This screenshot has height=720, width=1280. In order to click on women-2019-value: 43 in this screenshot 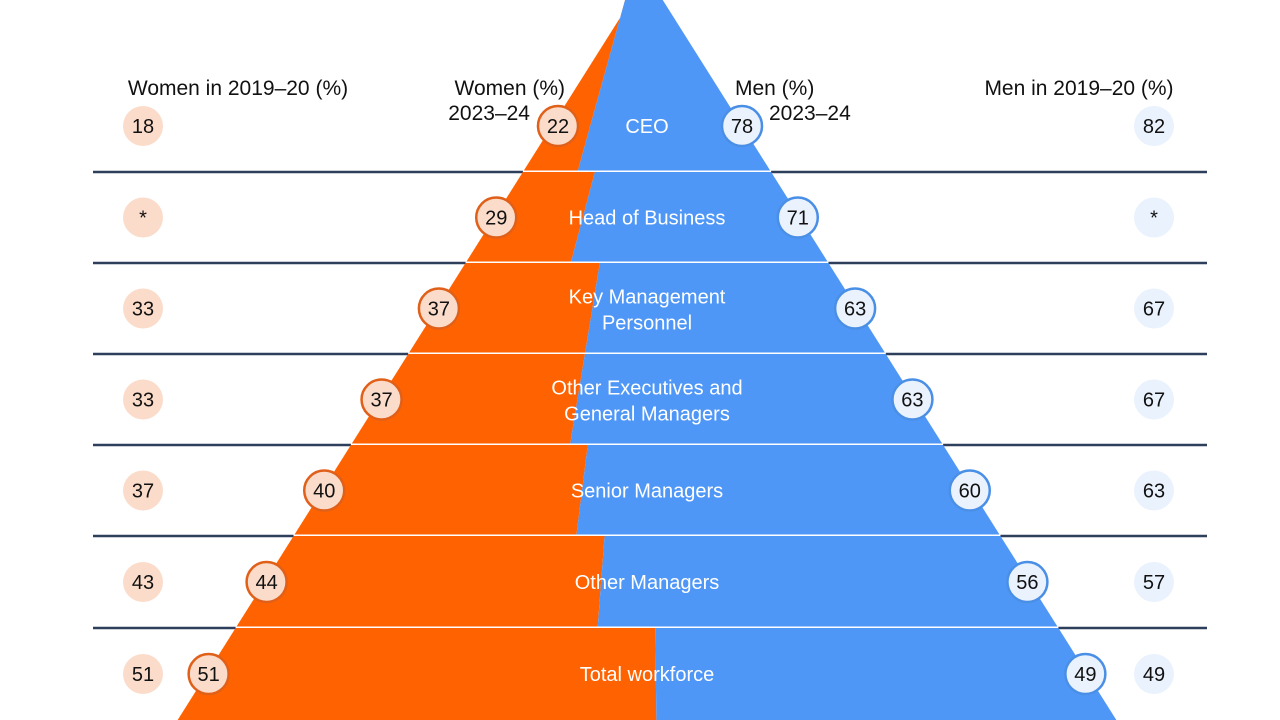, I will do `click(143, 583)`.